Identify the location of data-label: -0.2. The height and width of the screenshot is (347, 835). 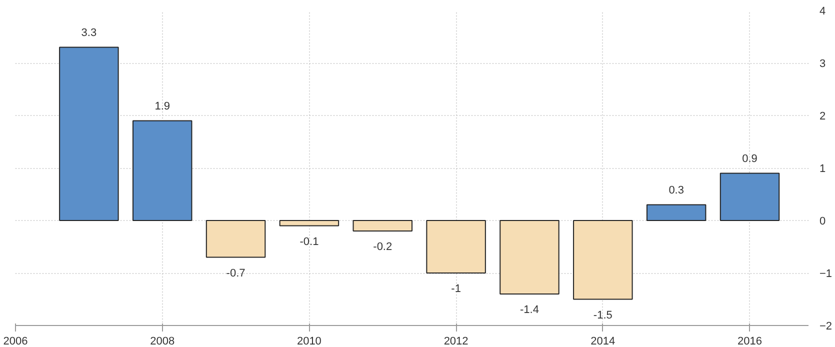
(382, 247).